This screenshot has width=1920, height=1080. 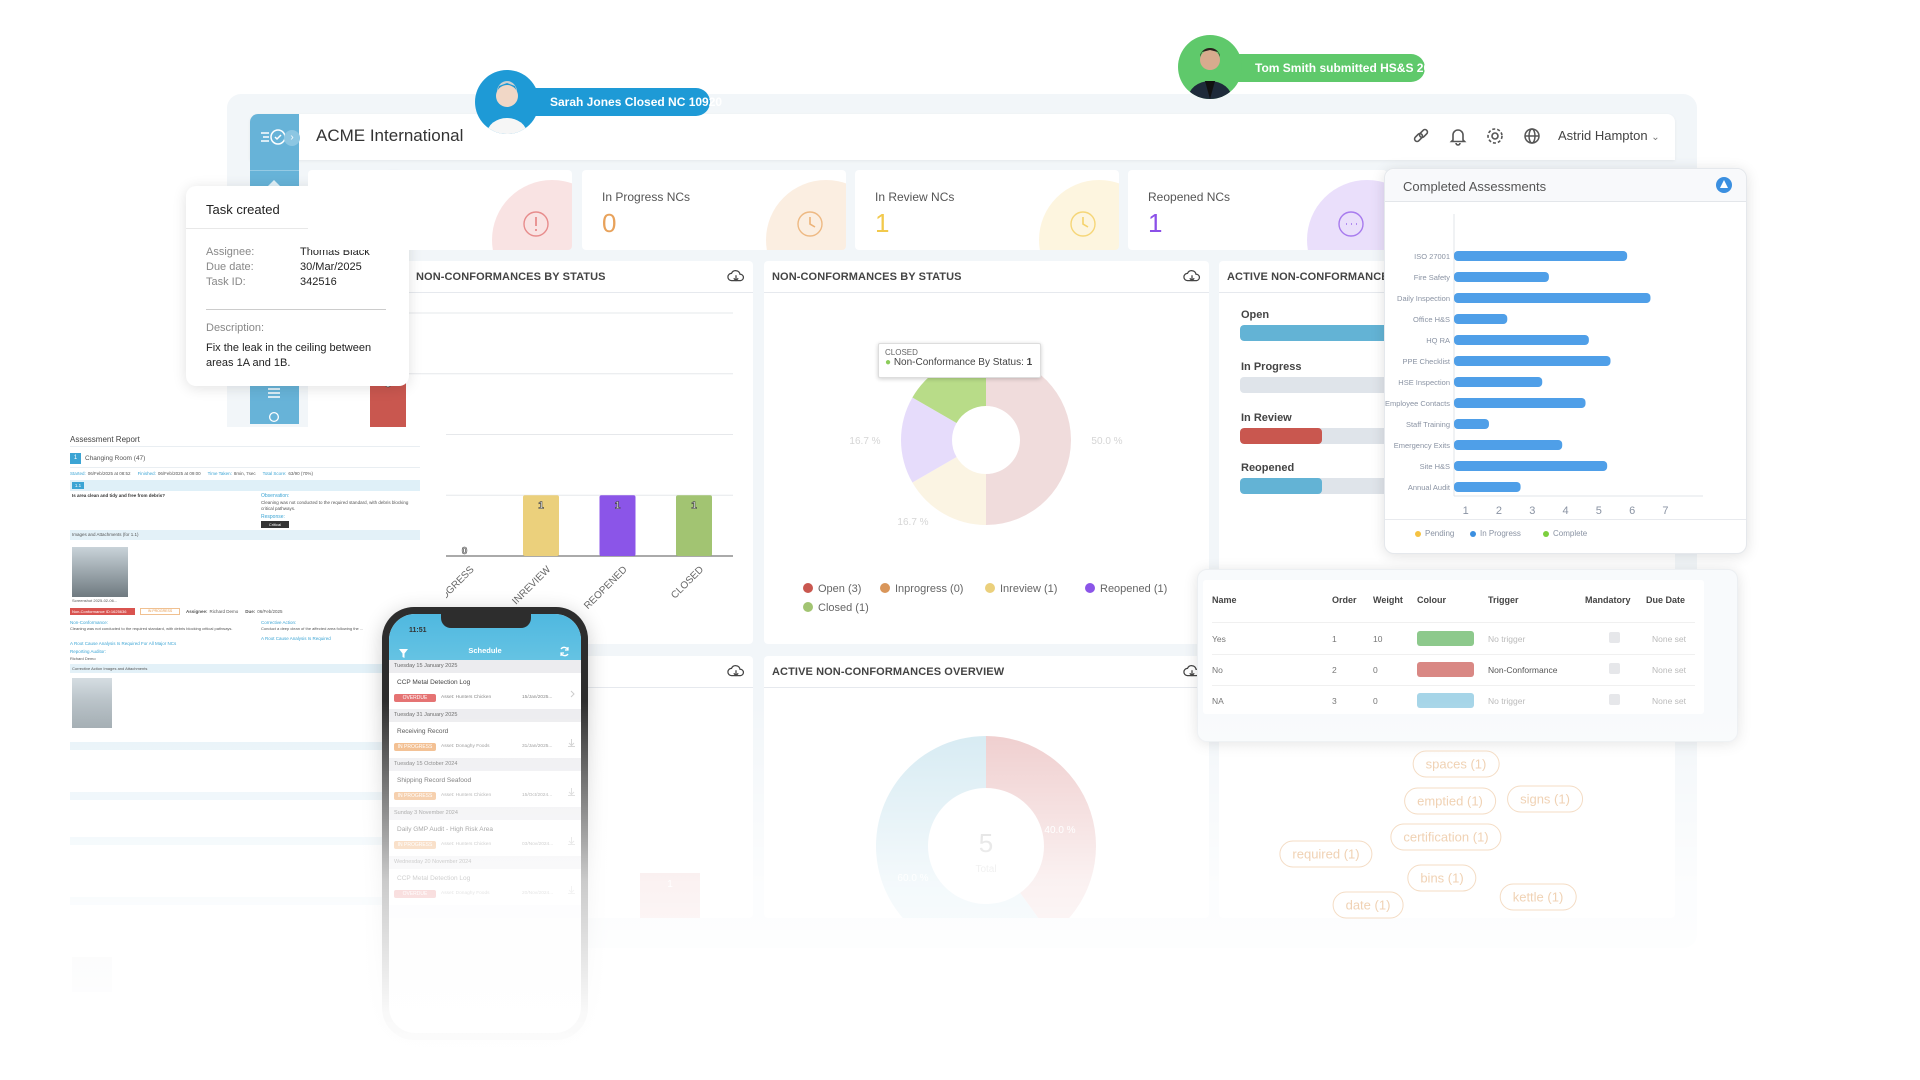 What do you see at coordinates (1508, 445) in the screenshot?
I see `bar-emergency-exits` at bounding box center [1508, 445].